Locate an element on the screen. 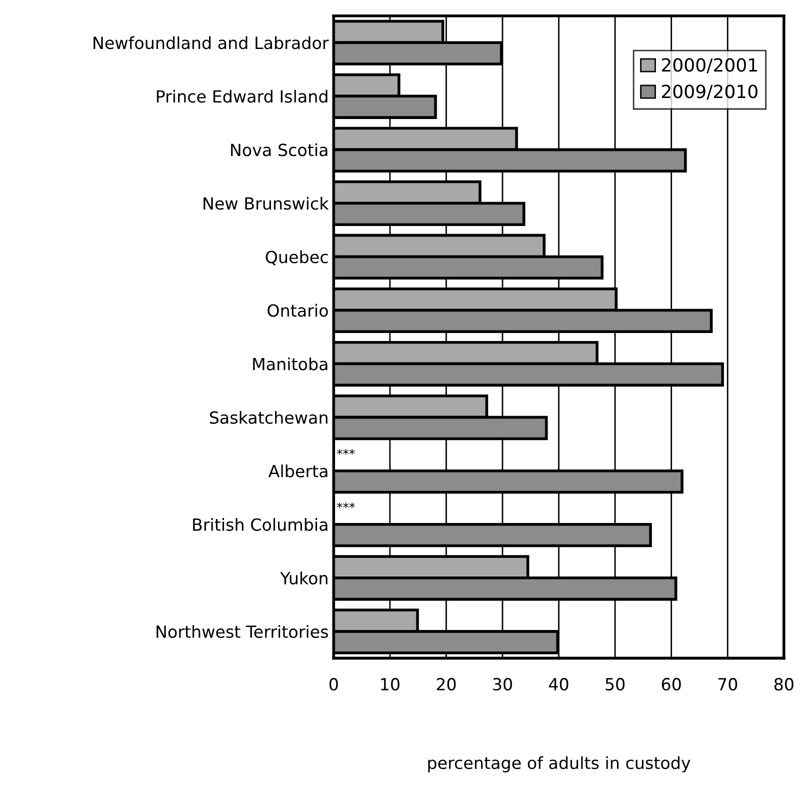  x-axis-title: percentage of adults in custody is located at coordinates (559, 764).